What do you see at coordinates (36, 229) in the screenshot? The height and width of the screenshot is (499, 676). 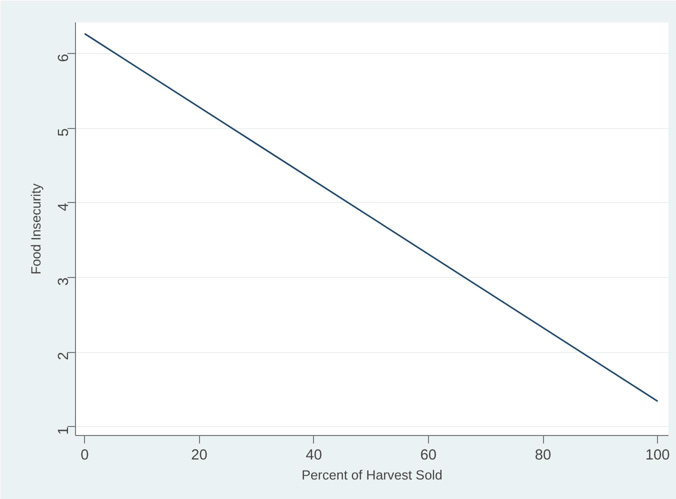 I see `y-axis-title: Food Insecurity` at bounding box center [36, 229].